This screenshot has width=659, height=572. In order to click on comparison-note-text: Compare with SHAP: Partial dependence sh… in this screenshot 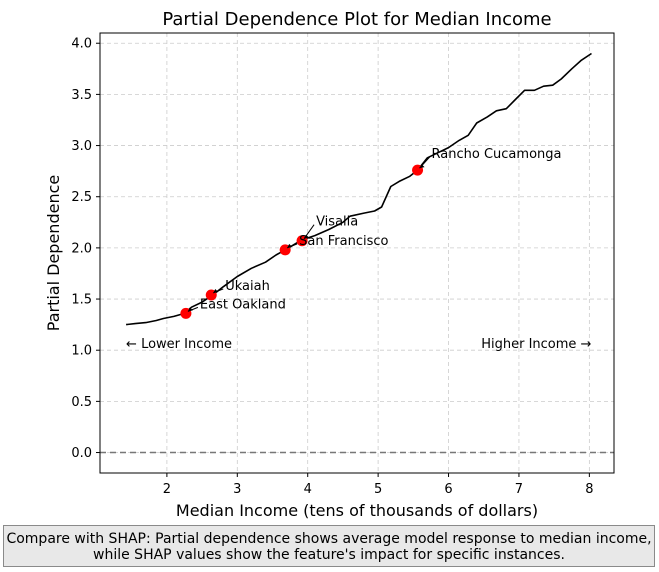, I will do `click(329, 547)`.